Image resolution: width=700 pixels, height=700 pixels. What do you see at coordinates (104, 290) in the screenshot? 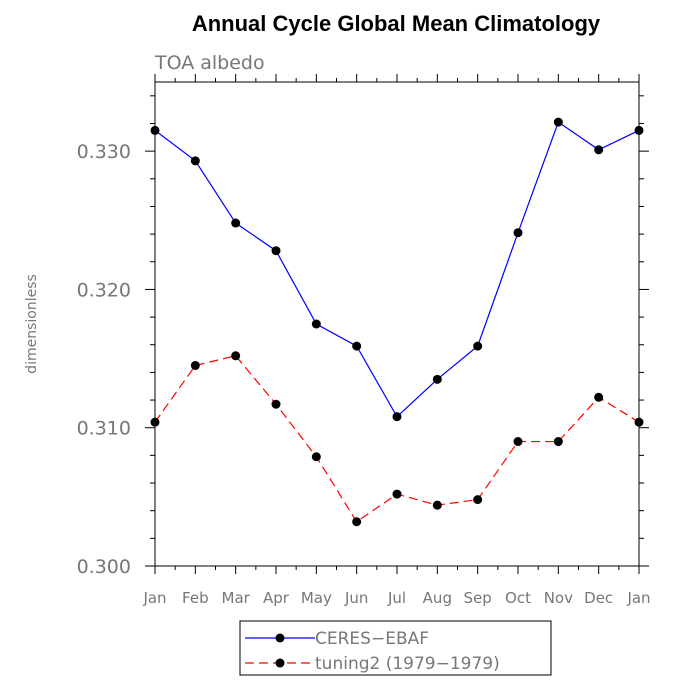
I see `y-tick-label: 0.320` at bounding box center [104, 290].